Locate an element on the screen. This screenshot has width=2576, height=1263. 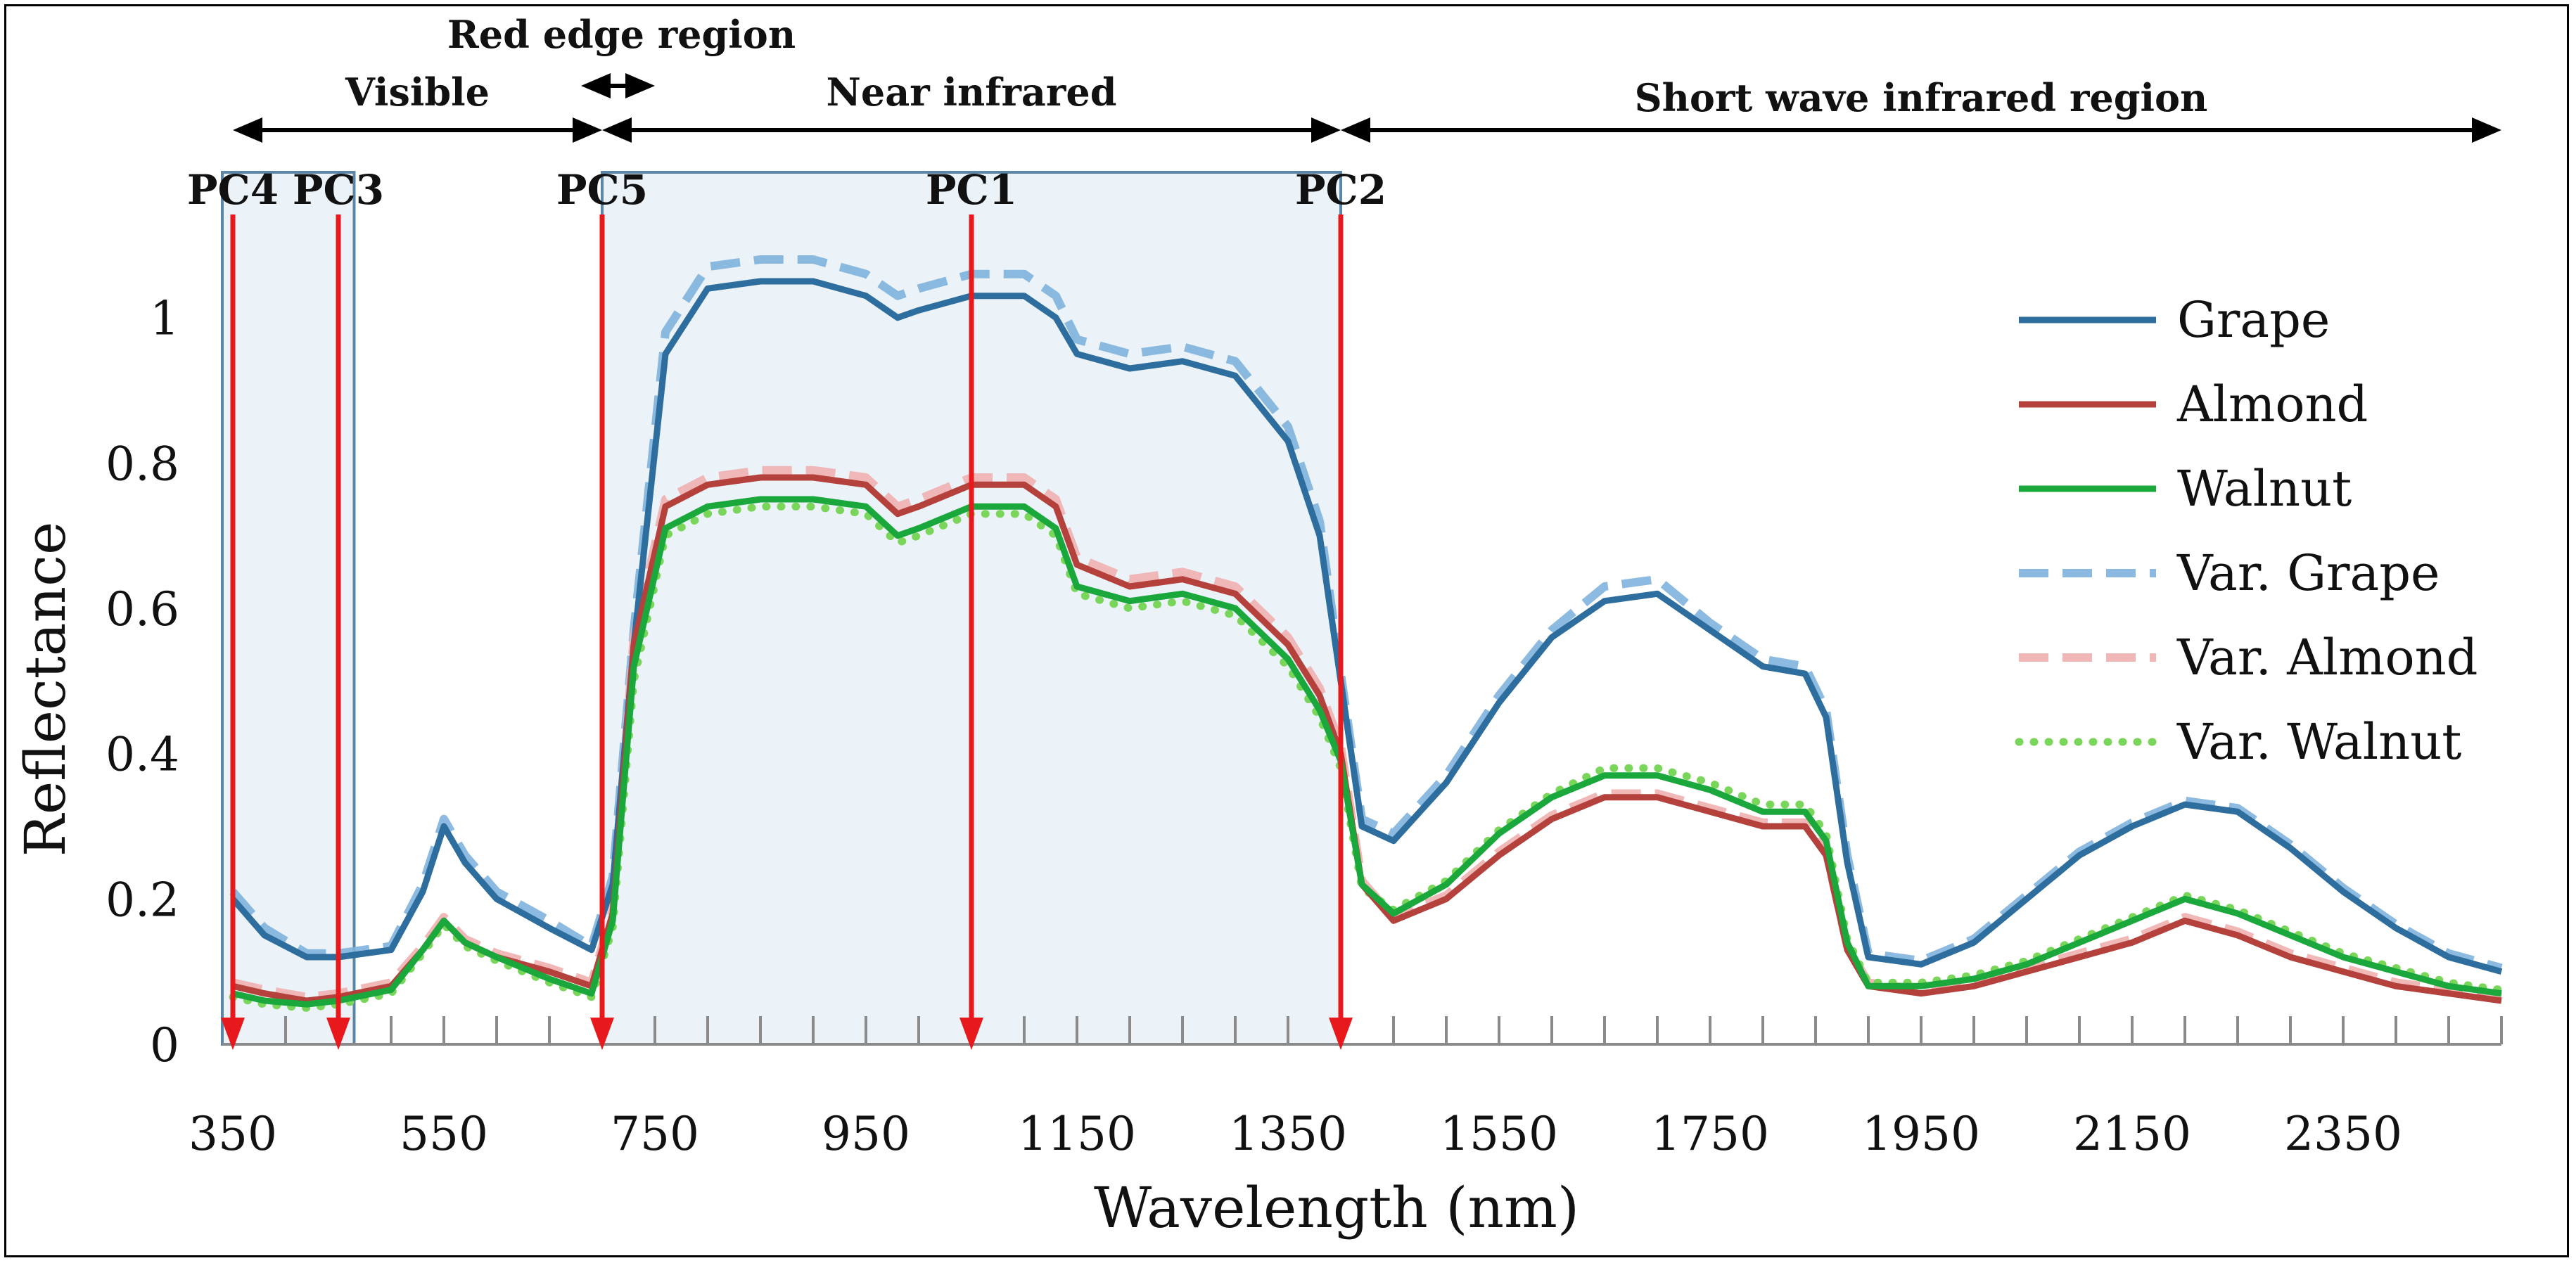
pc-label-pc3: PC3 is located at coordinates (338, 190).